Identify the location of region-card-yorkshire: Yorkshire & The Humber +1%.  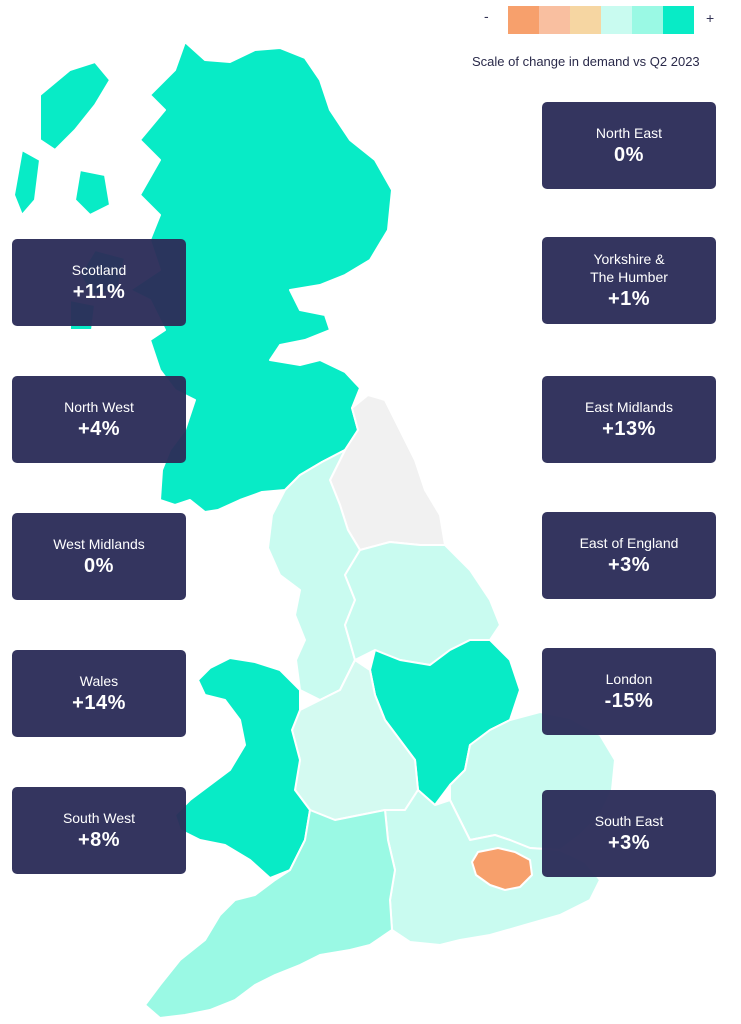
(629, 280).